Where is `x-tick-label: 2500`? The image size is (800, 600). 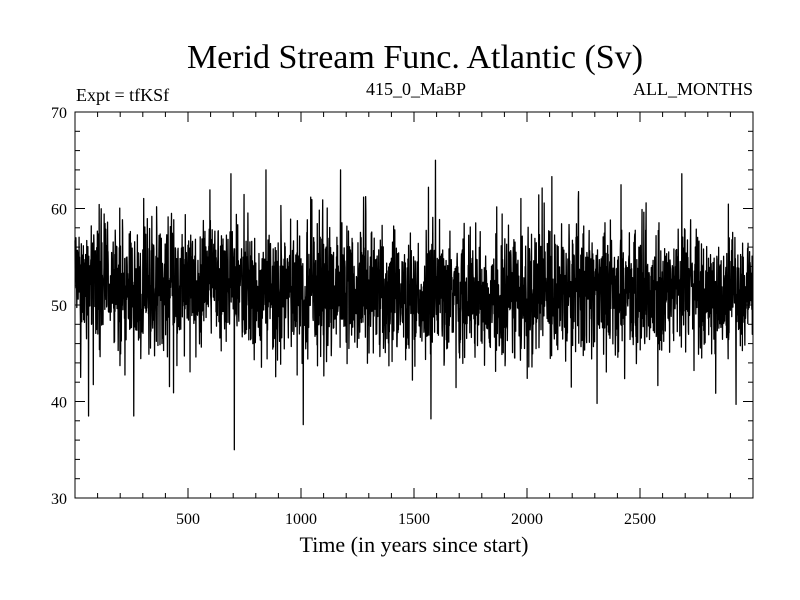 x-tick-label: 2500 is located at coordinates (640, 519).